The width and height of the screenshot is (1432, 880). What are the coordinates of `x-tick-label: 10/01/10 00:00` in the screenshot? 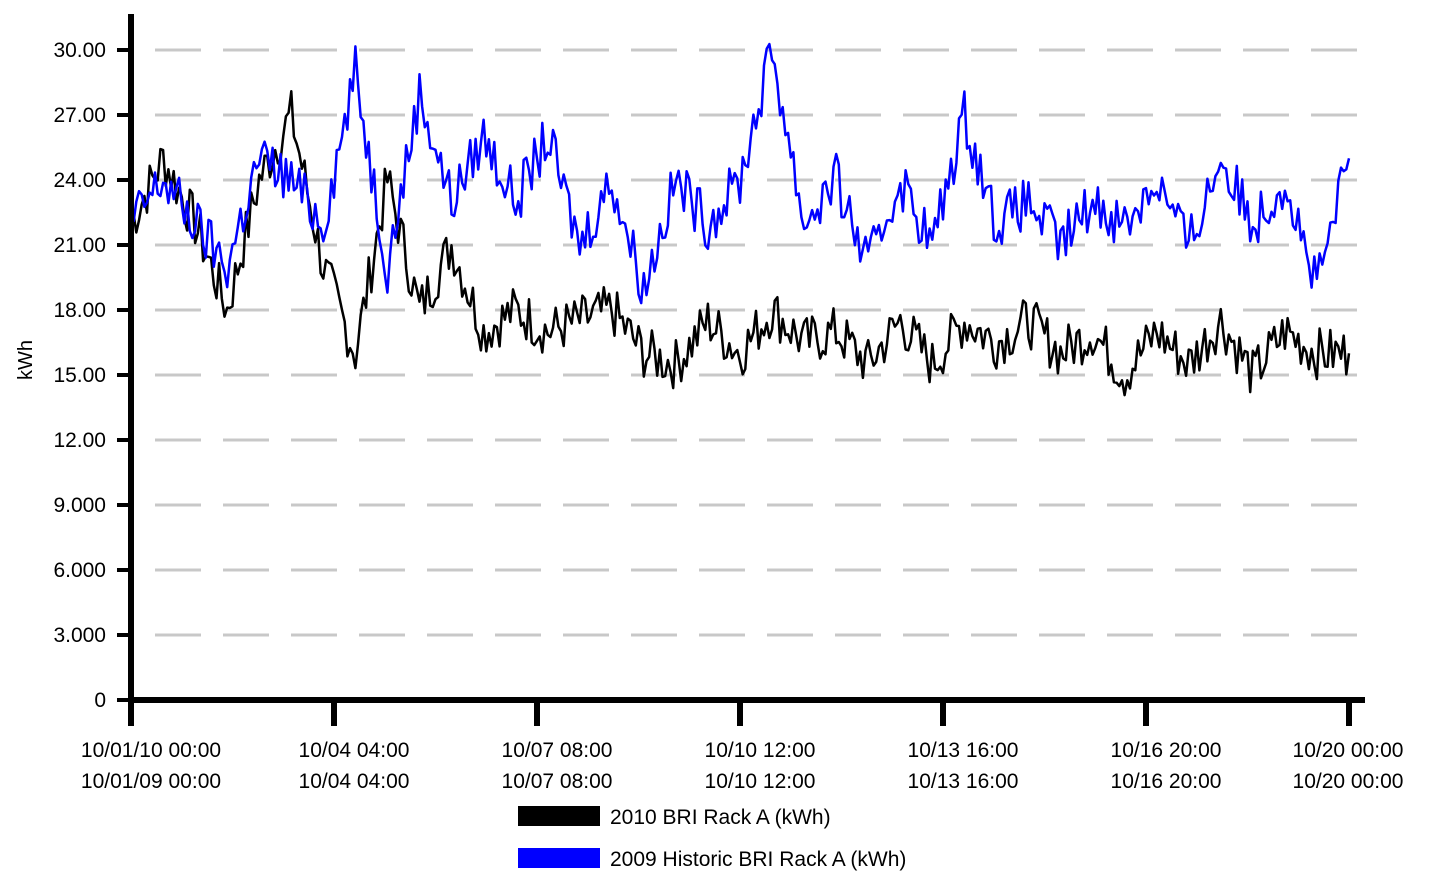 It's located at (151, 750).